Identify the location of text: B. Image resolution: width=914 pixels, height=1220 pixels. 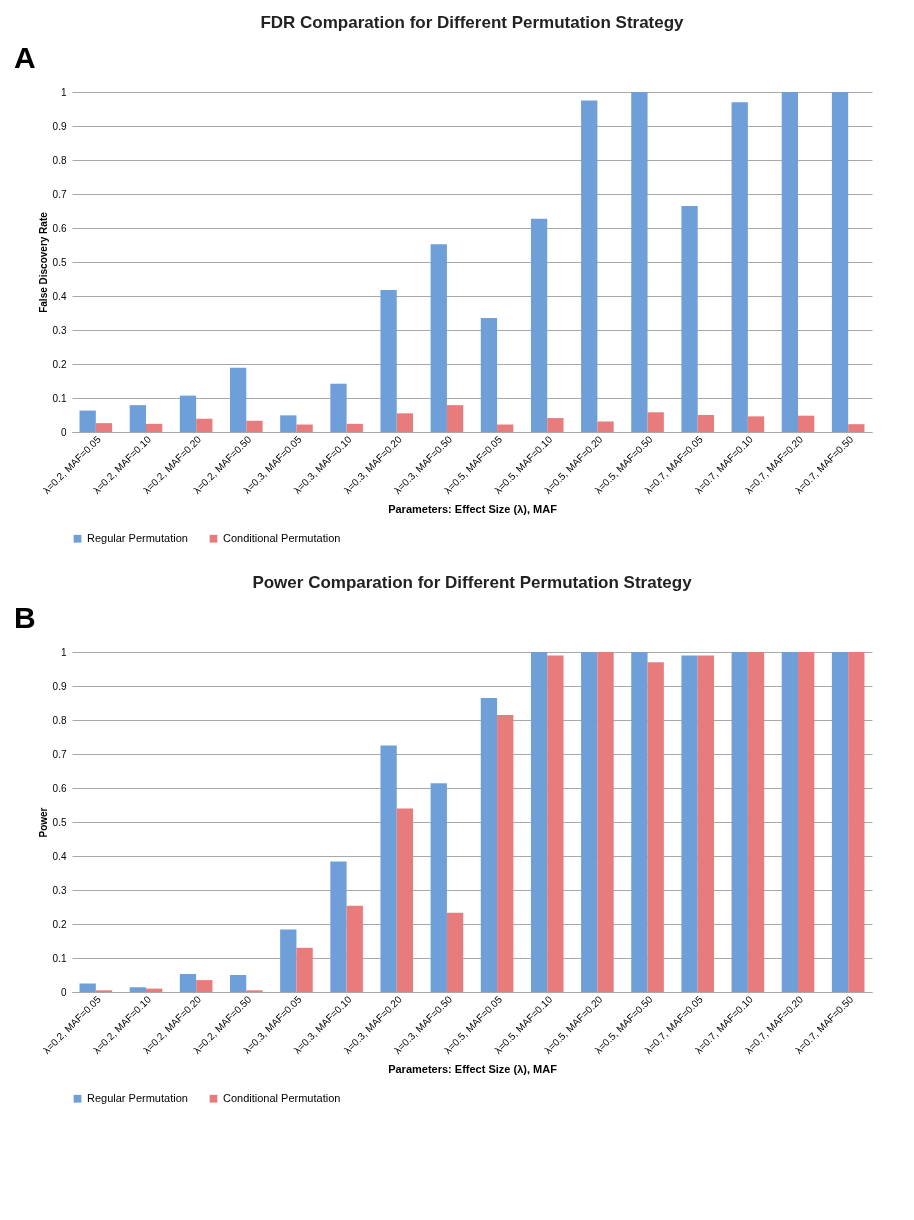
(25, 617).